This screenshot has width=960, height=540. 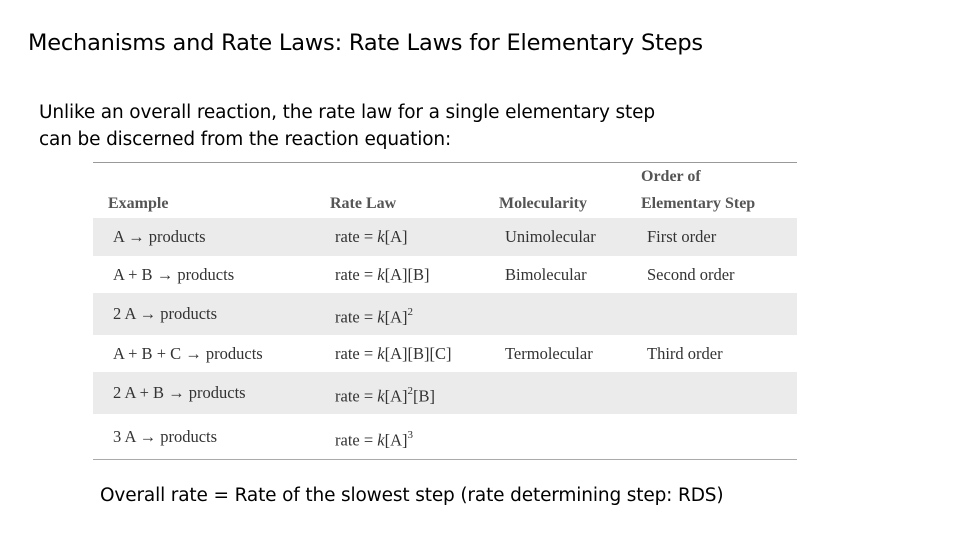 What do you see at coordinates (445, 459) in the screenshot?
I see `table-bottom-rule` at bounding box center [445, 459].